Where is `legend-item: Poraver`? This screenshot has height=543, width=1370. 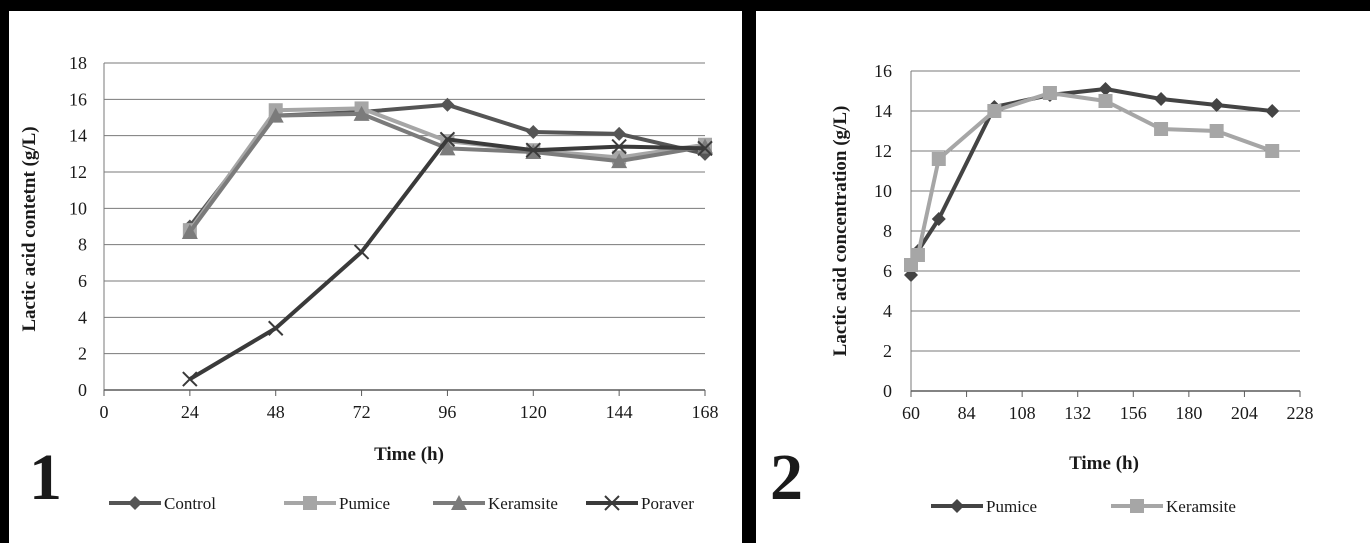
legend-item: Poraver is located at coordinates (640, 503).